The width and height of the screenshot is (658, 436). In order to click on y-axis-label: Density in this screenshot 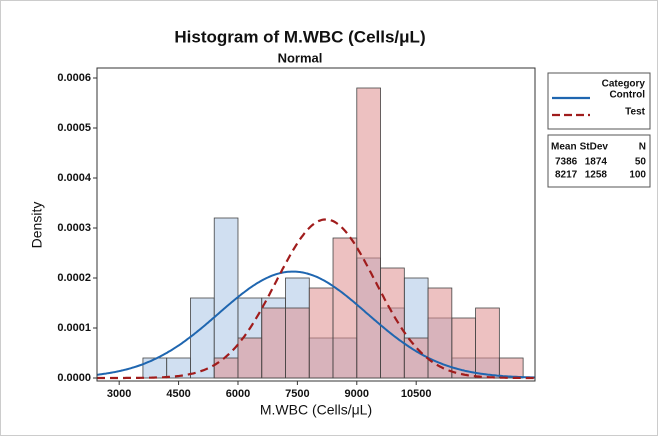, I will do `click(37, 225)`.